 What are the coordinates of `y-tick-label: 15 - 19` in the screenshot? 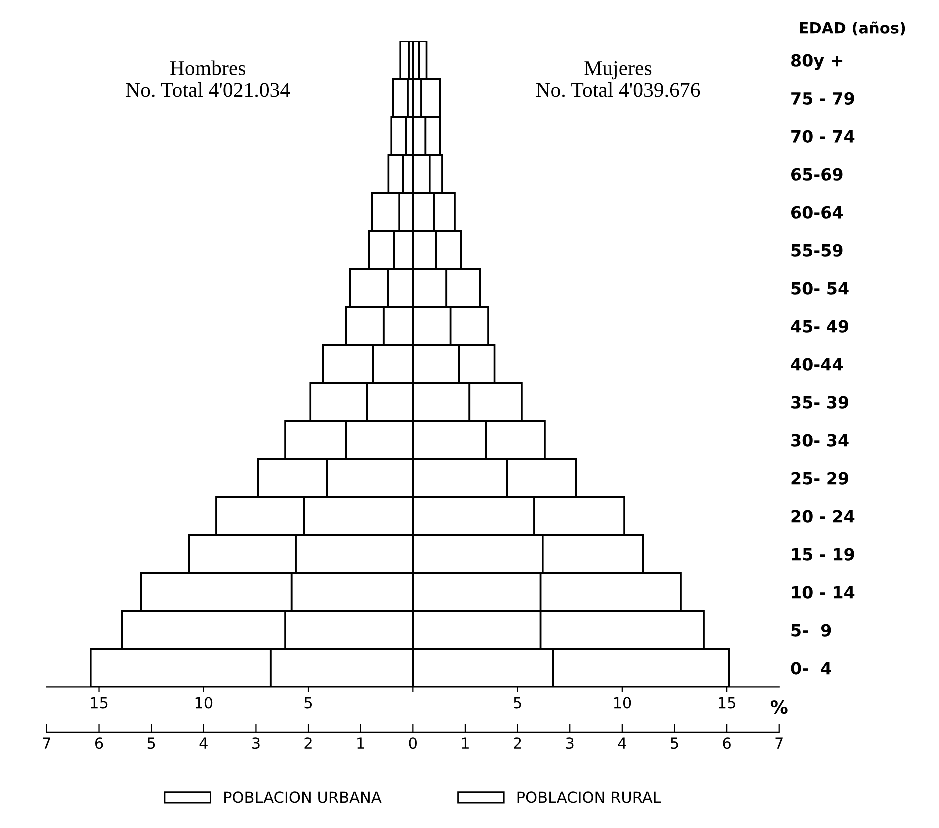 It's located at (823, 554).